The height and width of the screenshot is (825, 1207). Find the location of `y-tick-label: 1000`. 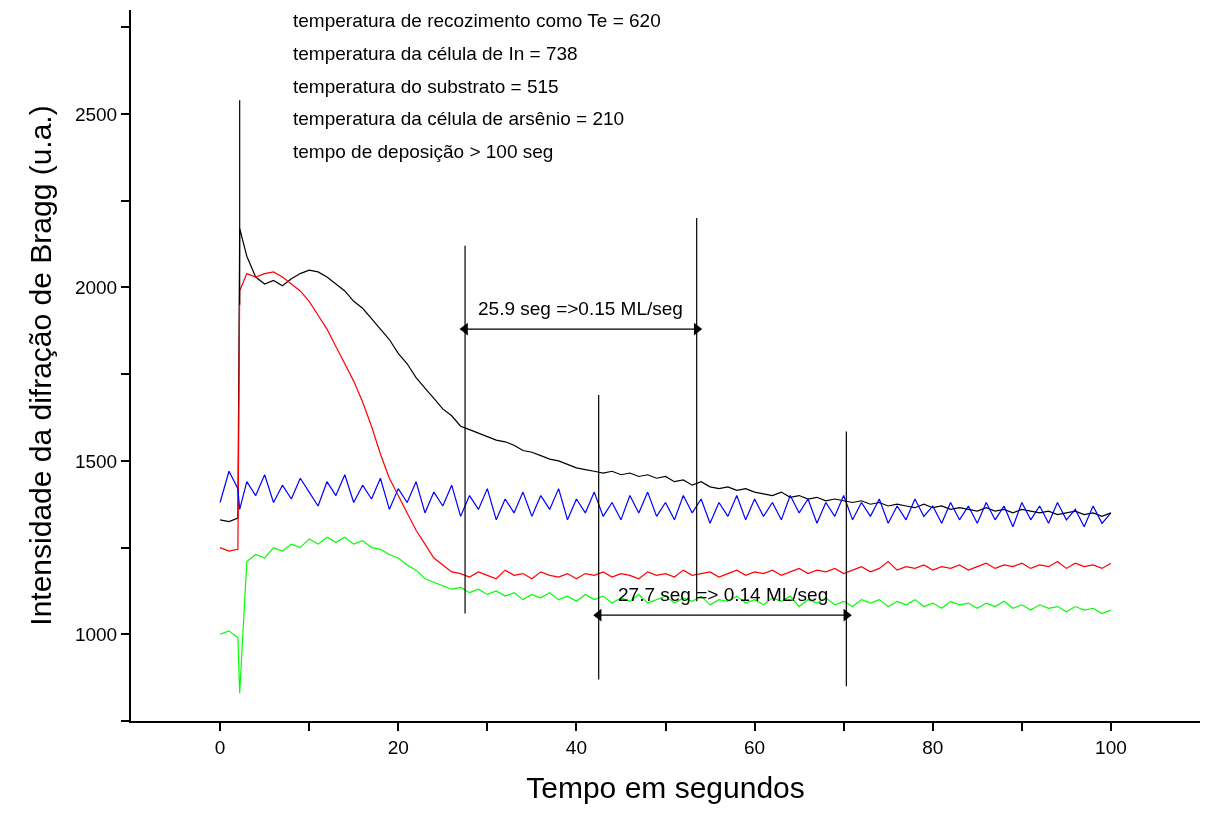

y-tick-label: 1000 is located at coordinates (96, 634).